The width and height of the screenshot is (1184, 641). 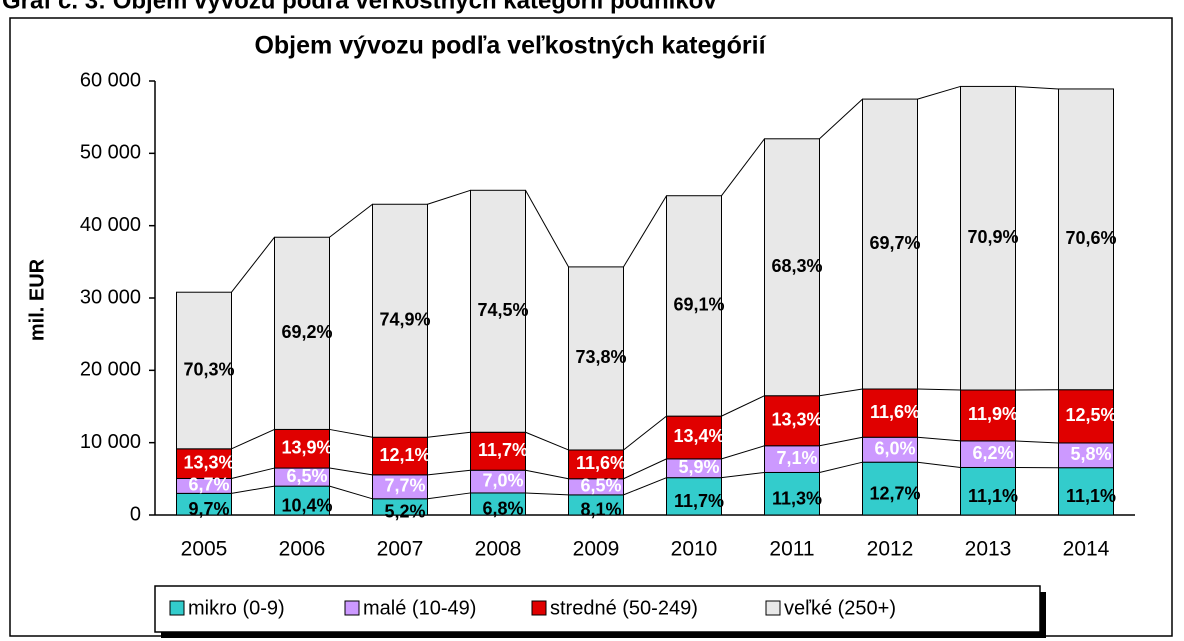 What do you see at coordinates (404, 319) in the screenshot?
I see `data-label: 74,9%` at bounding box center [404, 319].